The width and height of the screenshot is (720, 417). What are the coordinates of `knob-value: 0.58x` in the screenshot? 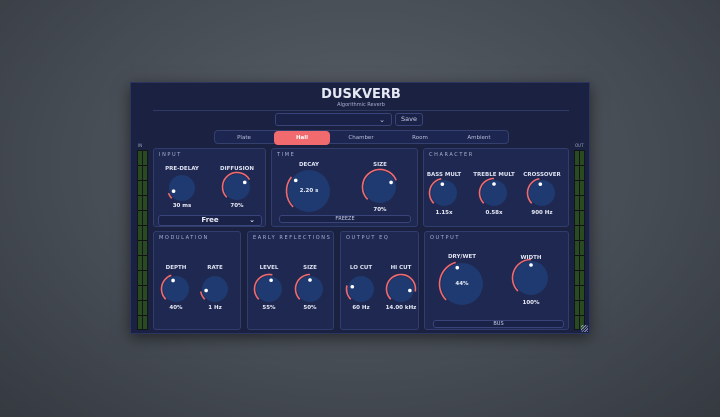 It's located at (494, 213).